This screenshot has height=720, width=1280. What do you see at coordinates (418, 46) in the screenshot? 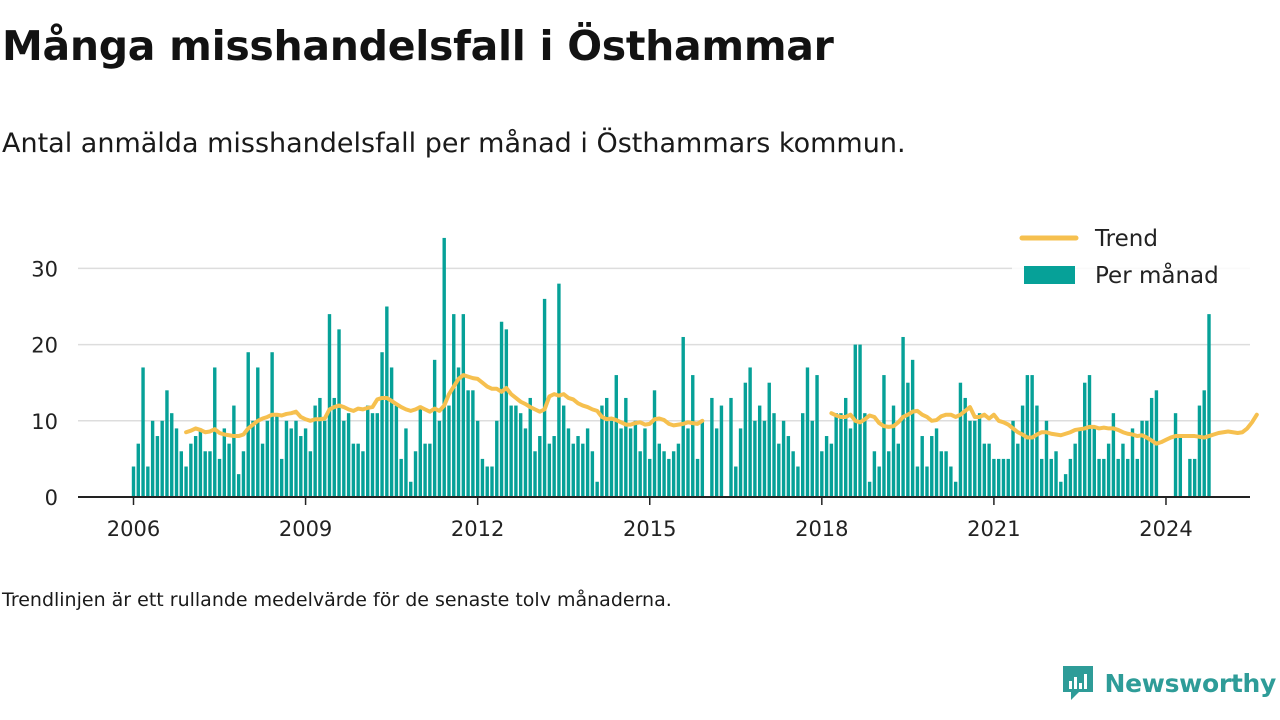
I see `chart-title: Många misshandelsfall i Östhammar` at bounding box center [418, 46].